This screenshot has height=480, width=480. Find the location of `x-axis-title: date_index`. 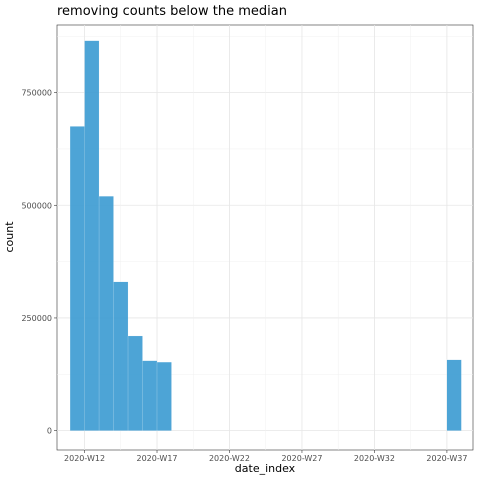

x-axis-title: date_index is located at coordinates (265, 468).